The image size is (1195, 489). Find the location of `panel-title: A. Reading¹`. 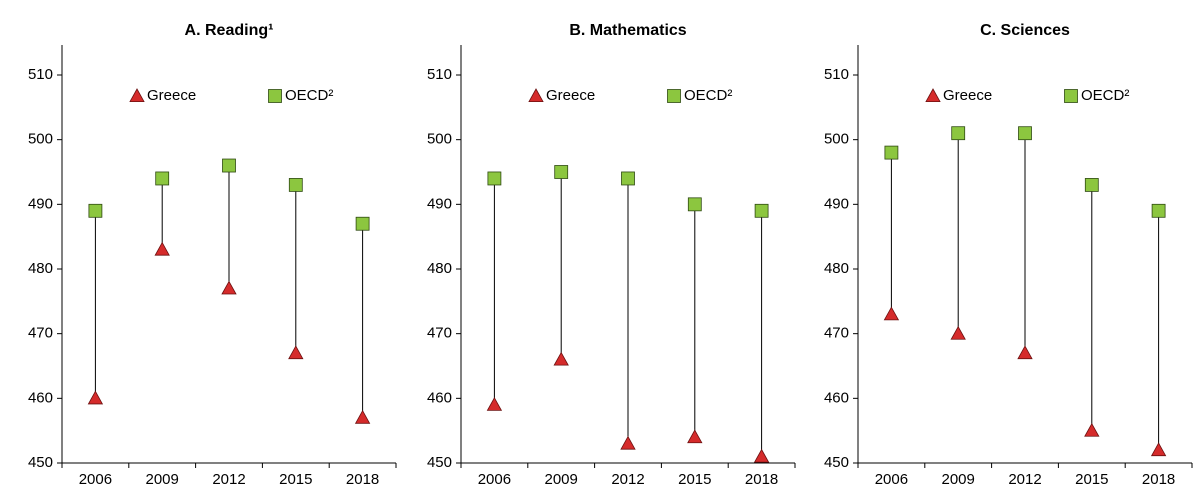

panel-title: A. Reading¹ is located at coordinates (229, 30).